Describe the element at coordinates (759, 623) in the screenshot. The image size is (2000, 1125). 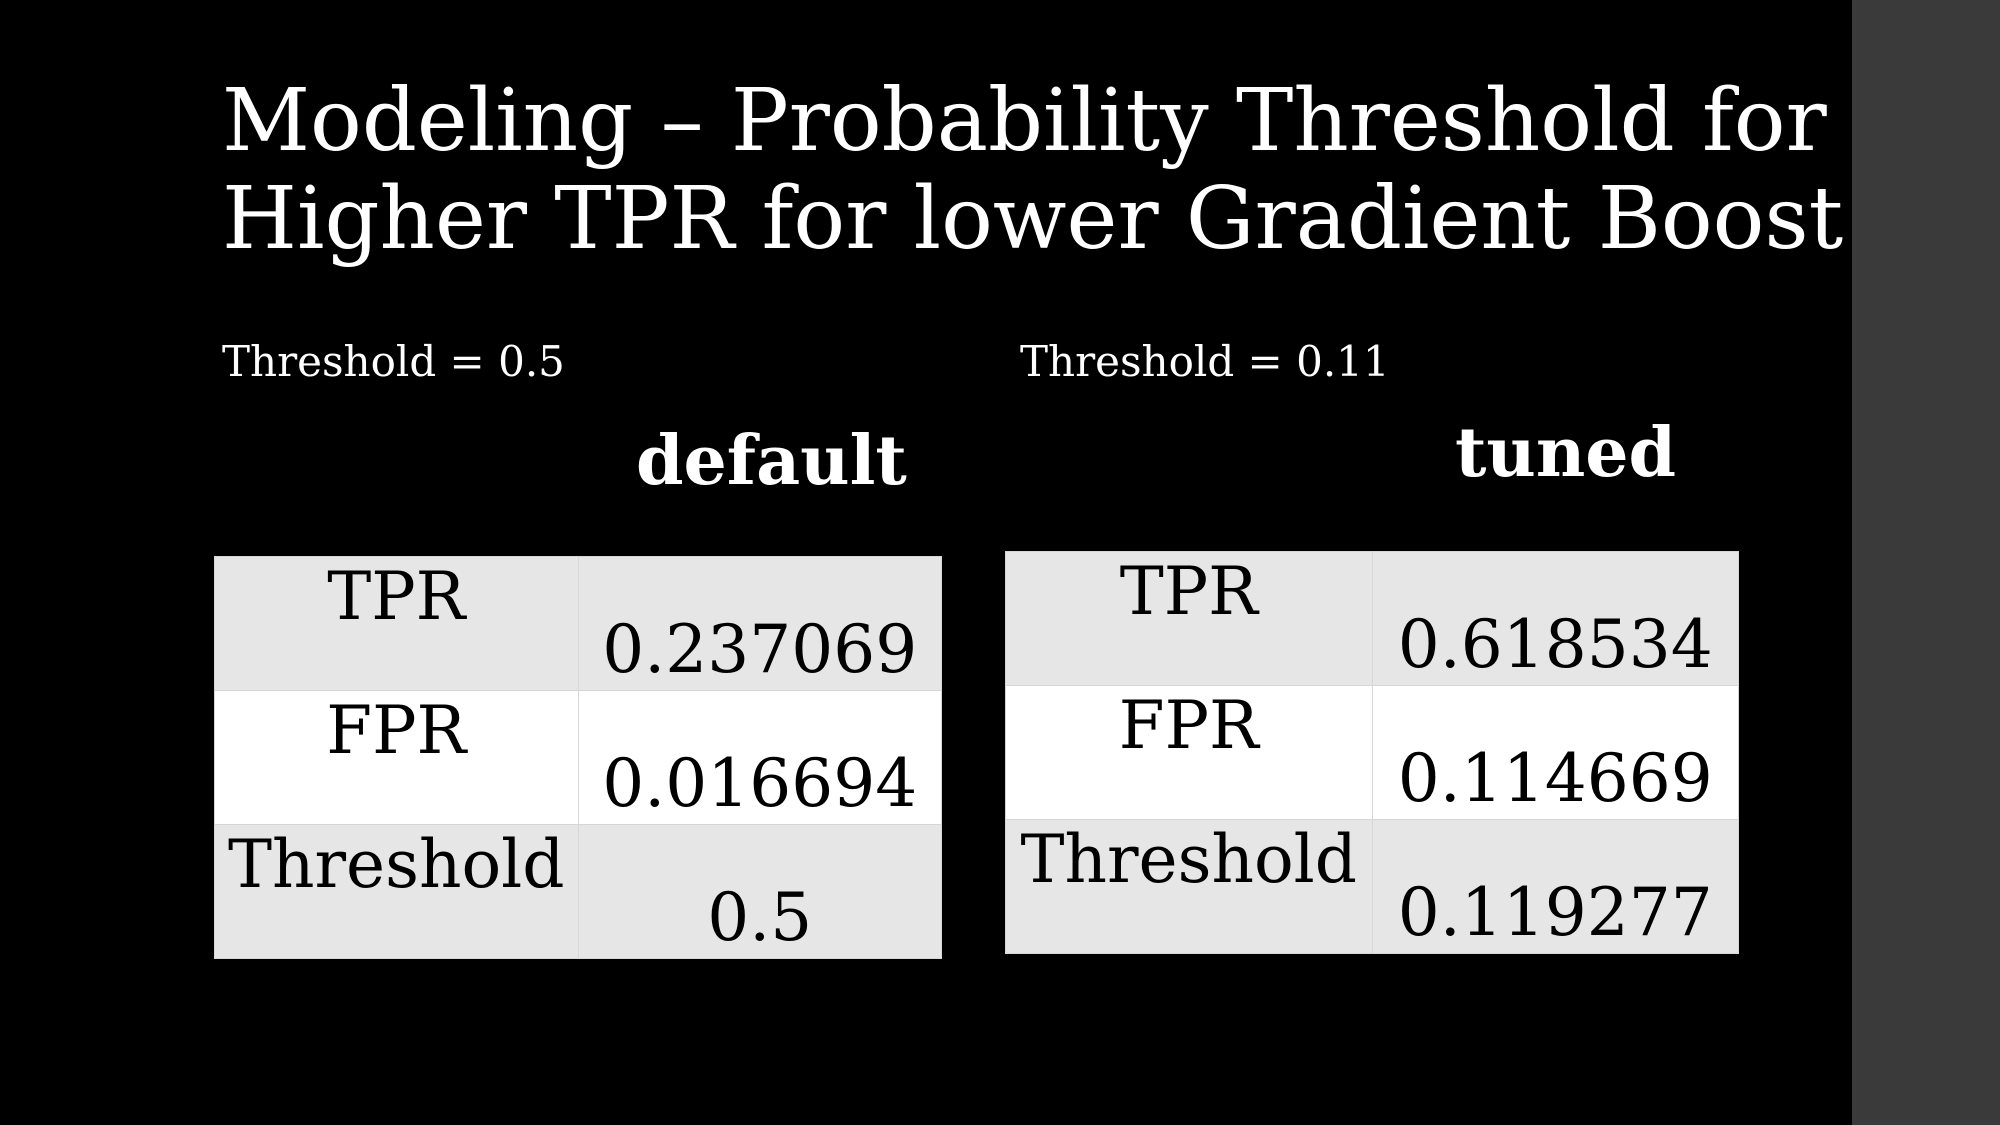
I see `metric-value: 0.237069` at that location.